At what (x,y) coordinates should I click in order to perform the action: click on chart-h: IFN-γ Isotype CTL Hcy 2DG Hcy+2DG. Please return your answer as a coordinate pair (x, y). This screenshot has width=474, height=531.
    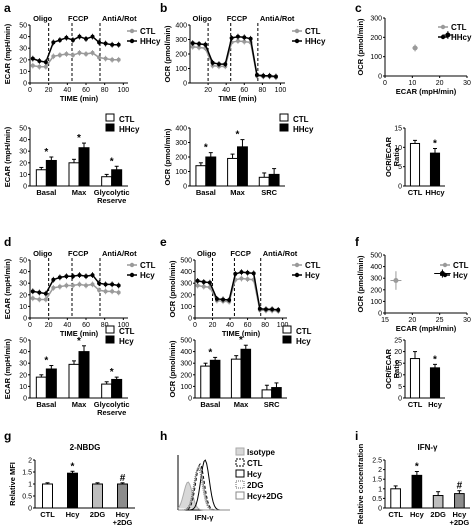
    Looking at the image, I should click on (230, 484).